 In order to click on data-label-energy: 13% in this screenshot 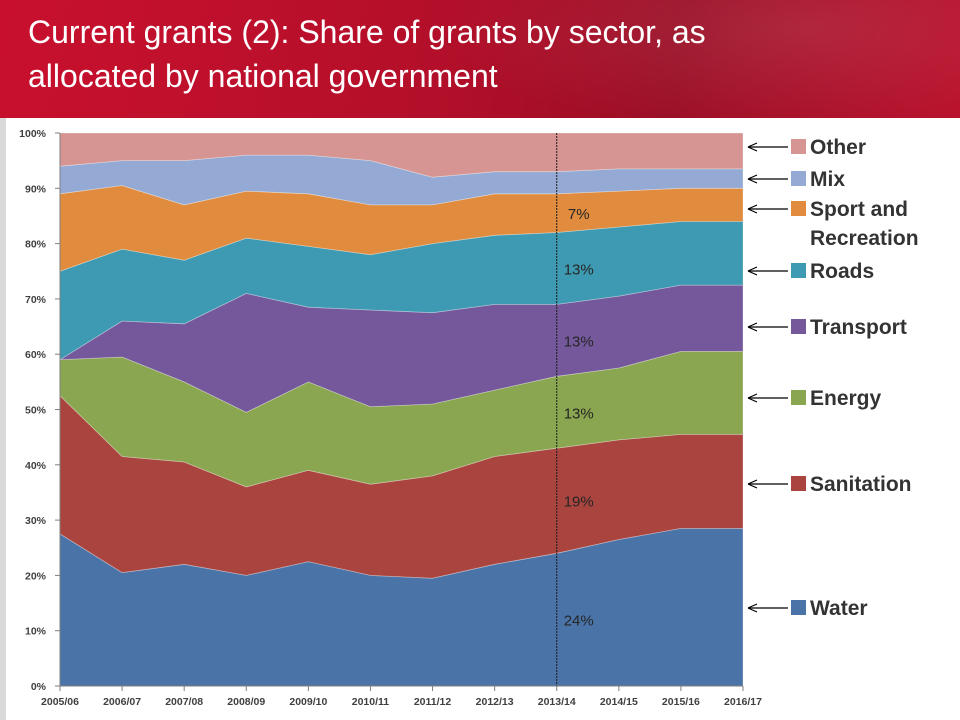, I will do `click(579, 413)`.